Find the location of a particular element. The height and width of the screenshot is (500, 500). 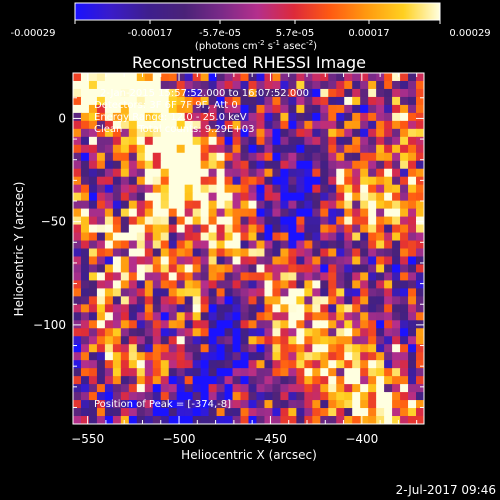

annotation-detectors: Detectors: 3F 6F 7F 9F, Att 0 is located at coordinates (166, 105).